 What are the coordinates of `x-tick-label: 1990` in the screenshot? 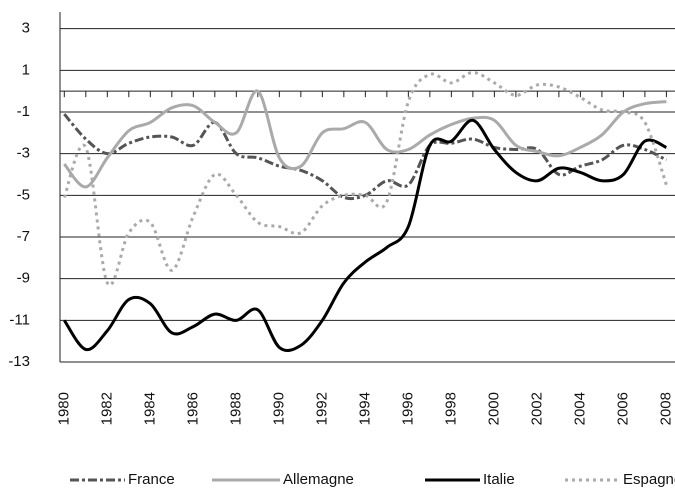 It's located at (278, 408).